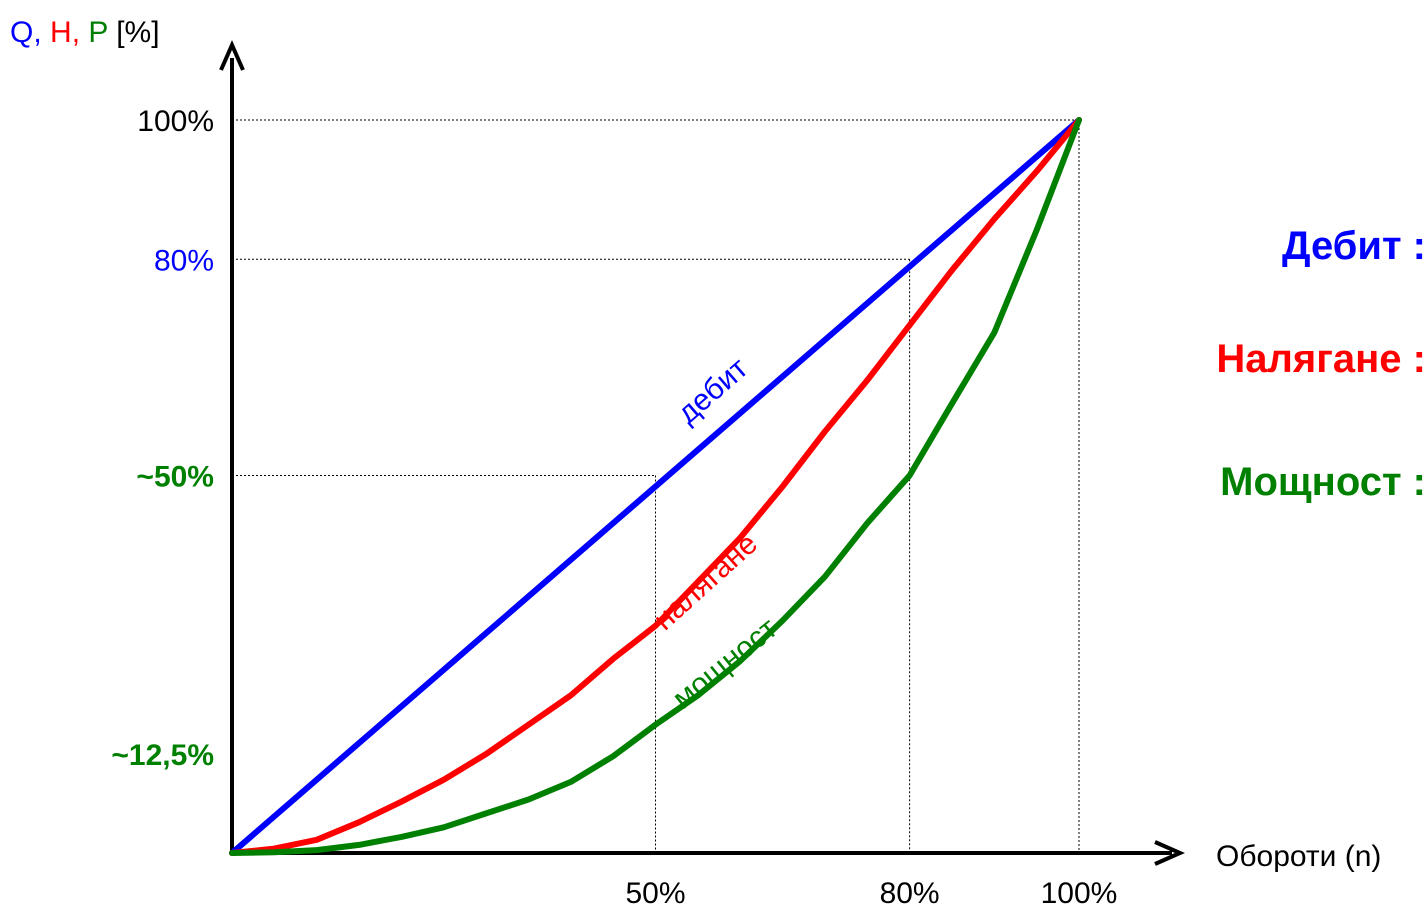  I want to click on legend-item: Налягане :, so click(1320, 359).